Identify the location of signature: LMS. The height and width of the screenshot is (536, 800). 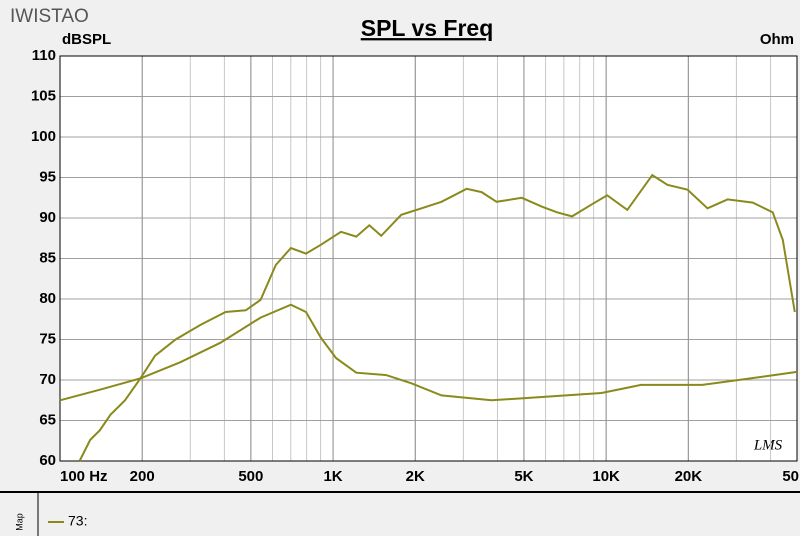
(768, 445).